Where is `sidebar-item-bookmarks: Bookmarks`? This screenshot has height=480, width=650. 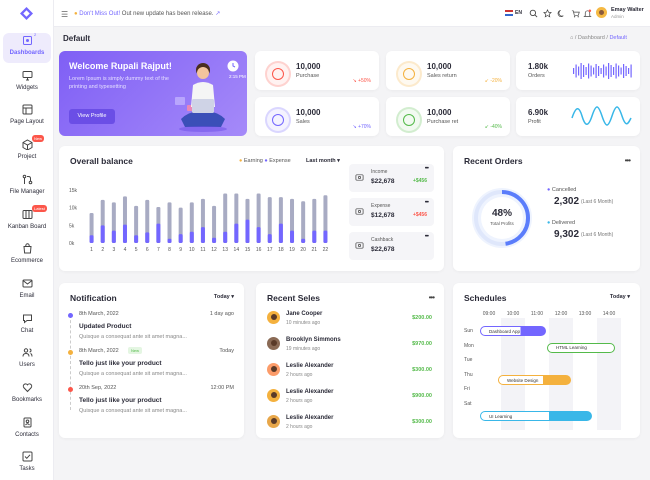 sidebar-item-bookmarks: Bookmarks is located at coordinates (27, 395).